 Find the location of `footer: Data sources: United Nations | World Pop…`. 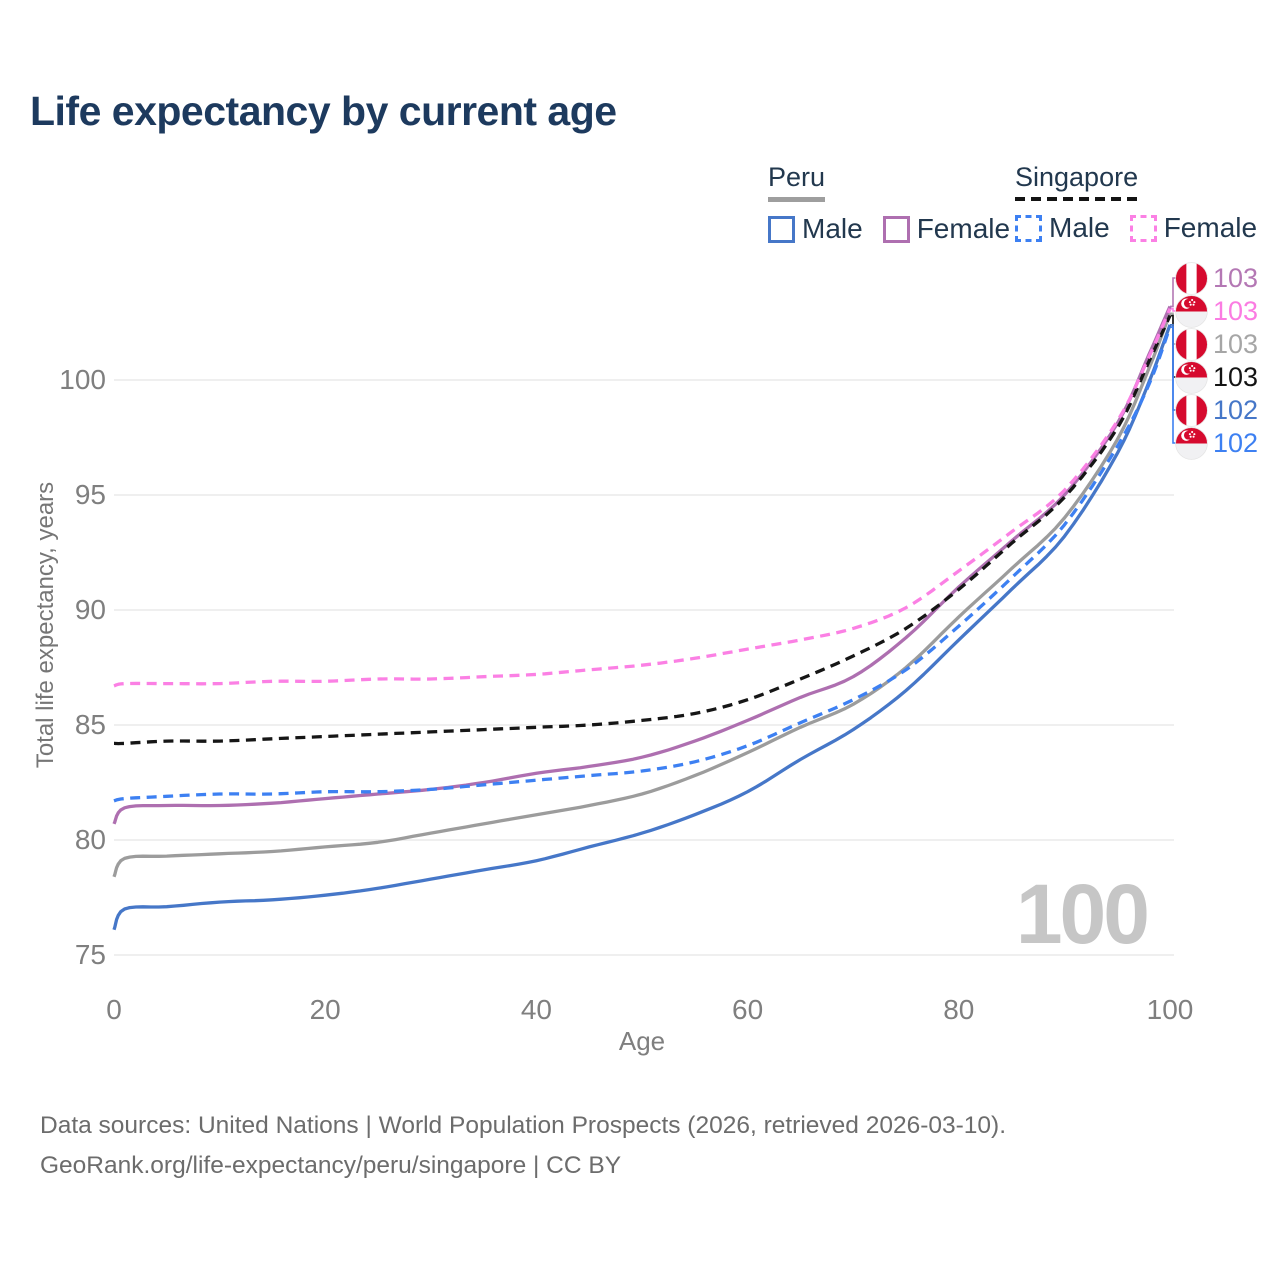

footer: Data sources: United Nations | World Pop… is located at coordinates (523, 1146).